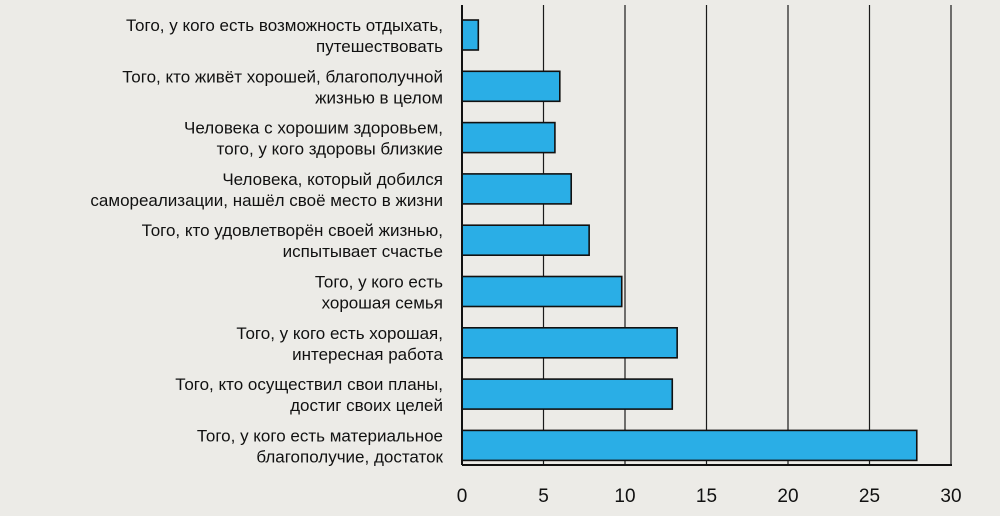 This screenshot has width=1000, height=516. Describe the element at coordinates (462, 496) in the screenshot. I see `x-tick-label: 0` at that location.